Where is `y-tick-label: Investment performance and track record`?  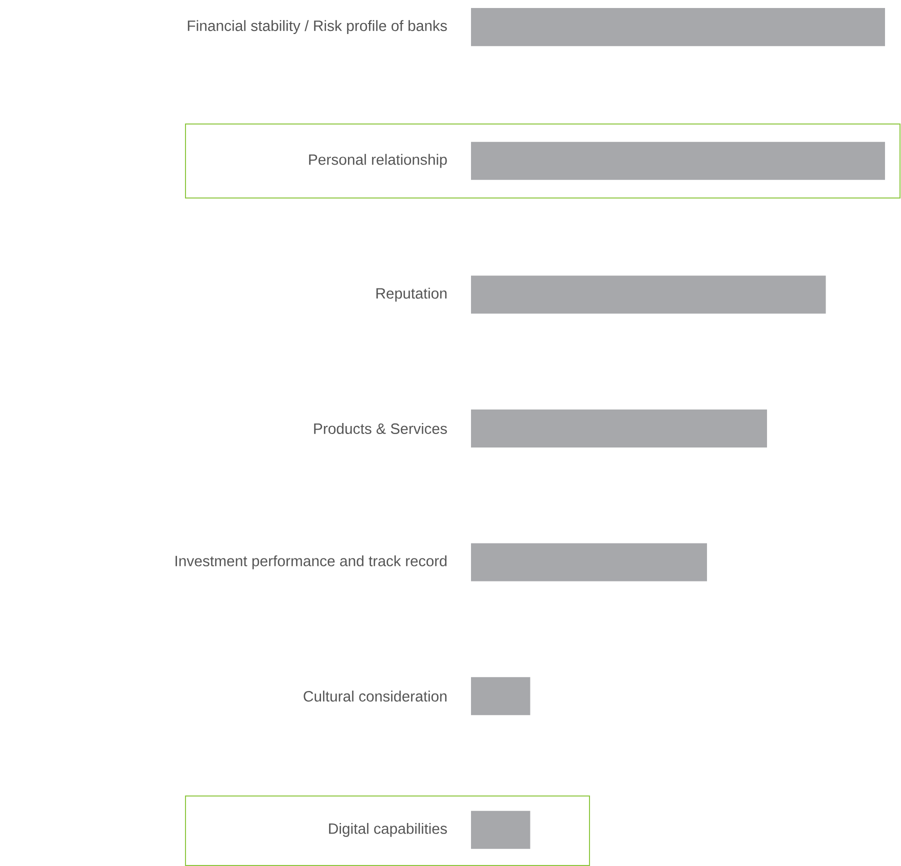
y-tick-label: Investment performance and track record is located at coordinates (311, 562).